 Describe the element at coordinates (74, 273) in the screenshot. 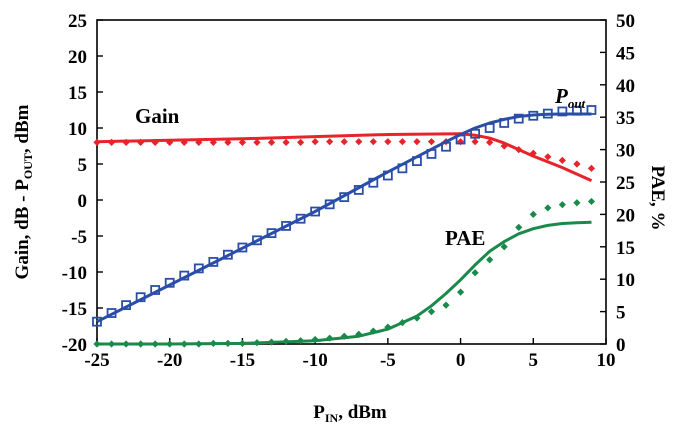

I see `y-left-tick-label: -10` at that location.